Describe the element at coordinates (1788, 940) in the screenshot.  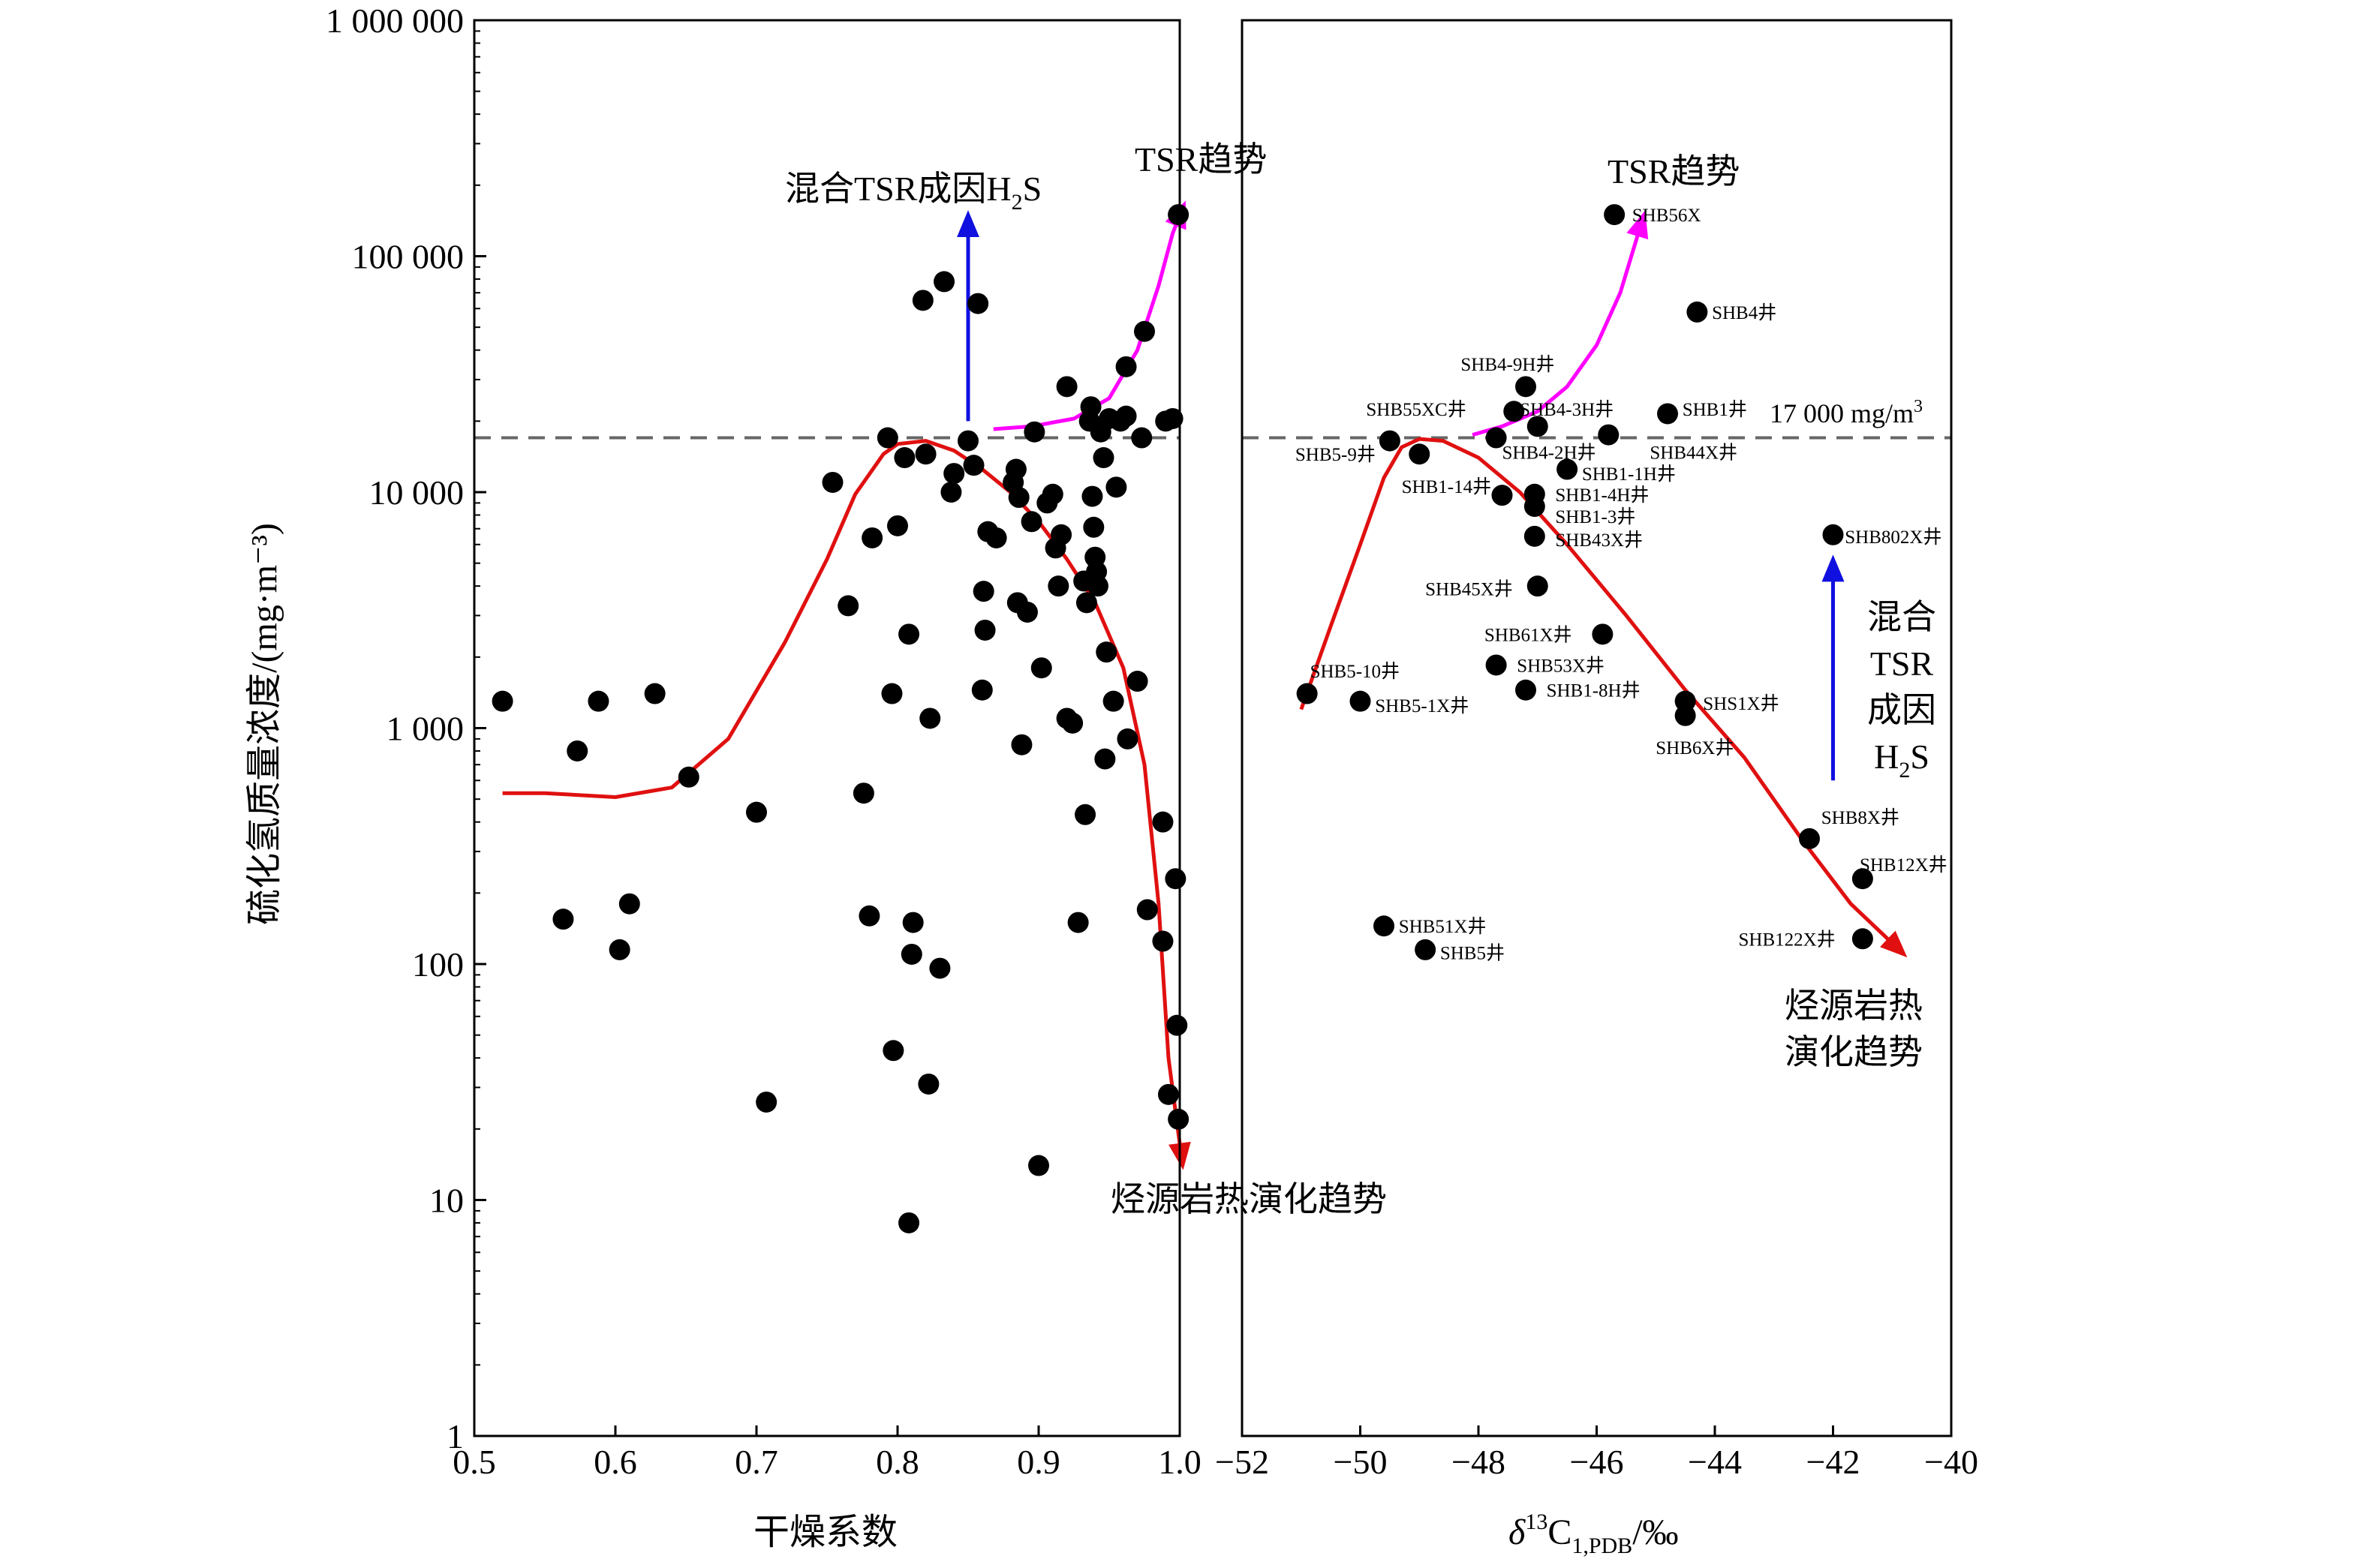
I see `well-label: SHB122X井` at that location.